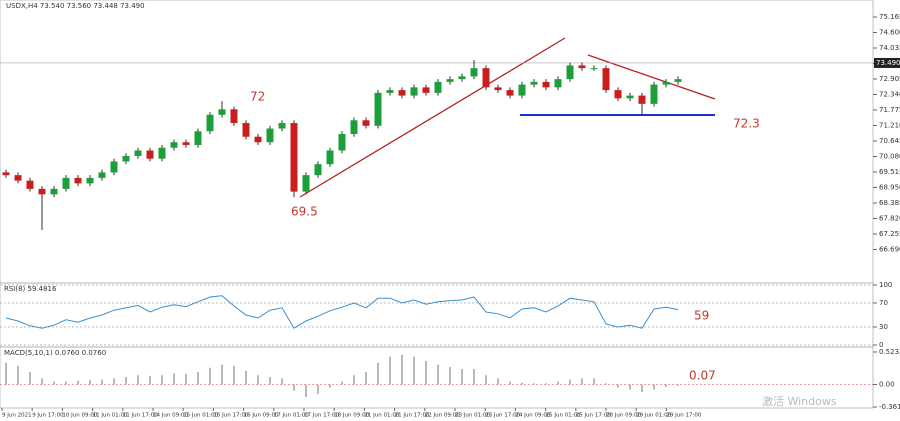 Image resolution: width=900 pixels, height=421 pixels. I want to click on y-tick-label: 68.950, so click(889, 187).